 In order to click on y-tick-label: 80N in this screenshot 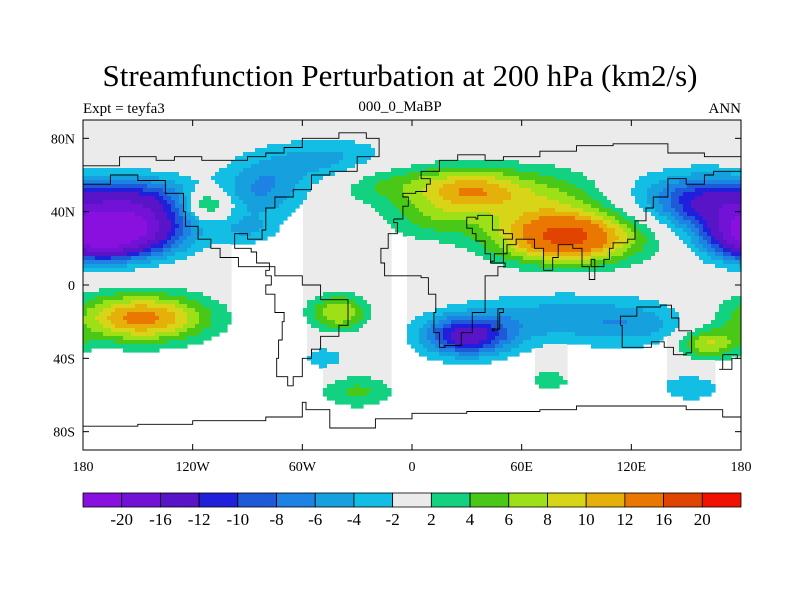, I will do `click(63, 139)`.